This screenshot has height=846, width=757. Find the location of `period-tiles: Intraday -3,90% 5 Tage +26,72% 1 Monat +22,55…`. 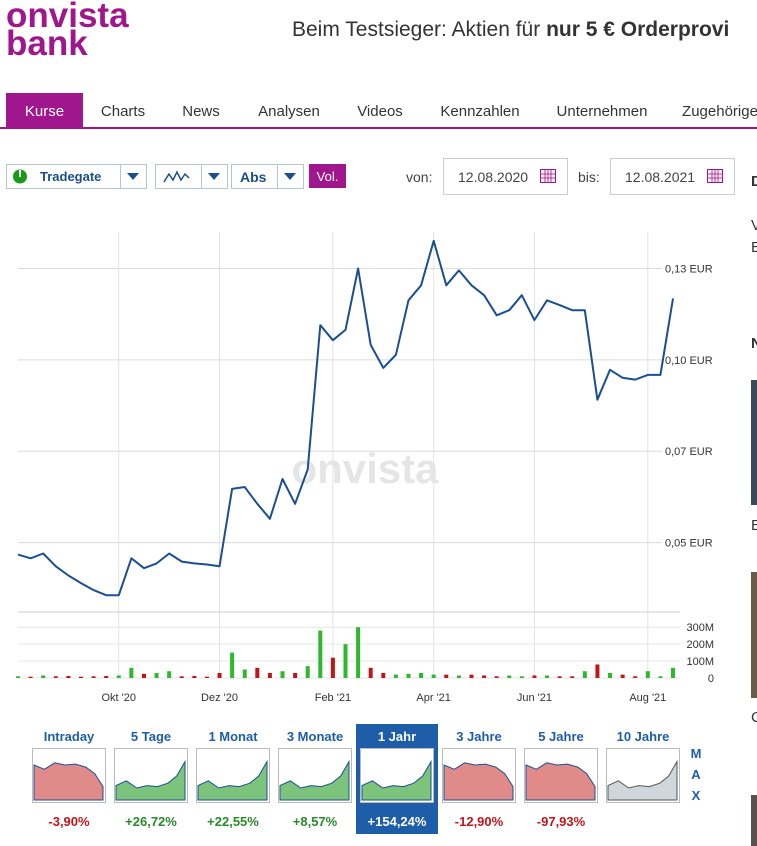

period-tiles: Intraday -3,90% 5 Tage +26,72% 1 Monat +22,55… is located at coordinates (356, 779).